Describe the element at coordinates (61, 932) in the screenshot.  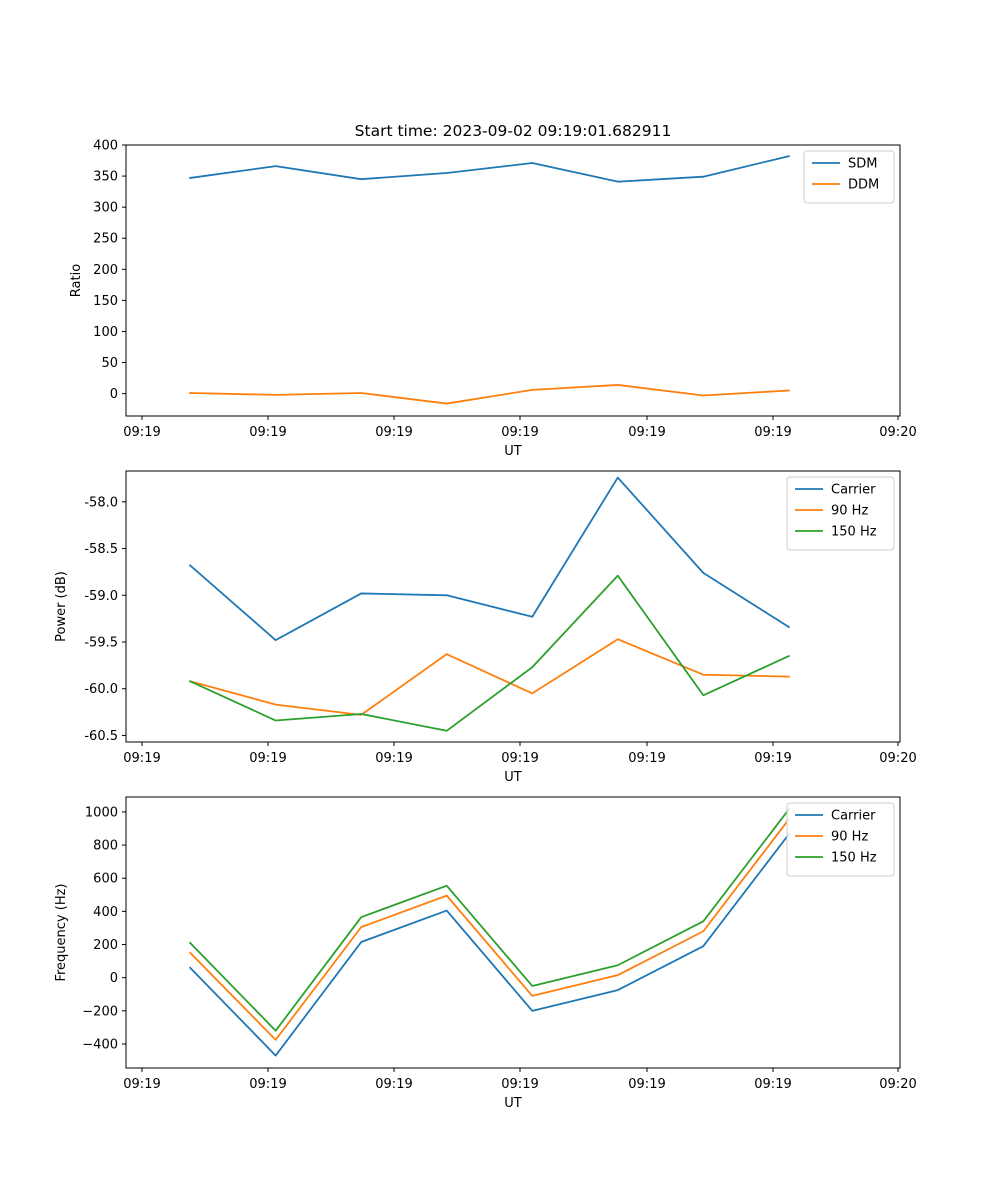
I see `y-axis-label: Frequency (Hz)` at that location.